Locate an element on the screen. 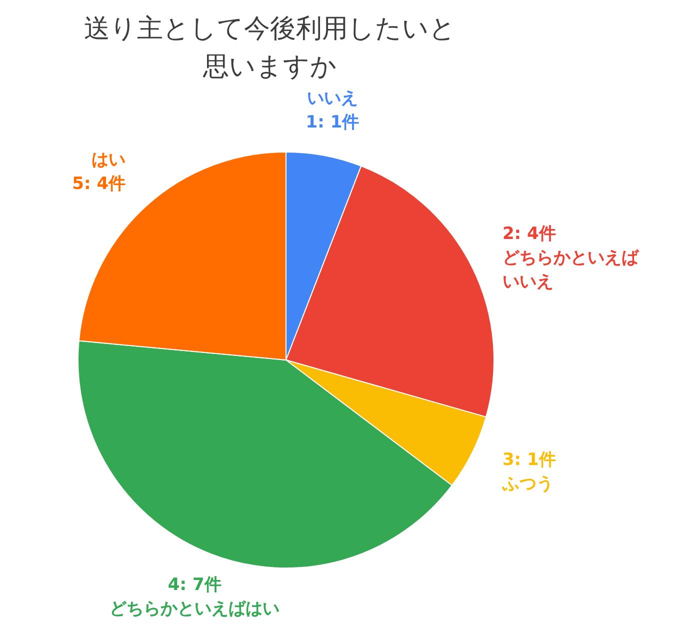 This screenshot has width=698, height=626. chart-title: 送り主として今後利用したいと思いますか is located at coordinates (270, 48).